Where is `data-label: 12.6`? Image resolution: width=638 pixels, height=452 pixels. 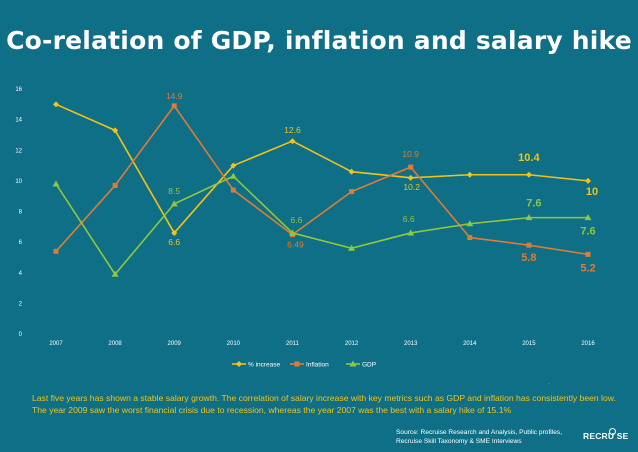
data-label: 12.6 is located at coordinates (292, 130).